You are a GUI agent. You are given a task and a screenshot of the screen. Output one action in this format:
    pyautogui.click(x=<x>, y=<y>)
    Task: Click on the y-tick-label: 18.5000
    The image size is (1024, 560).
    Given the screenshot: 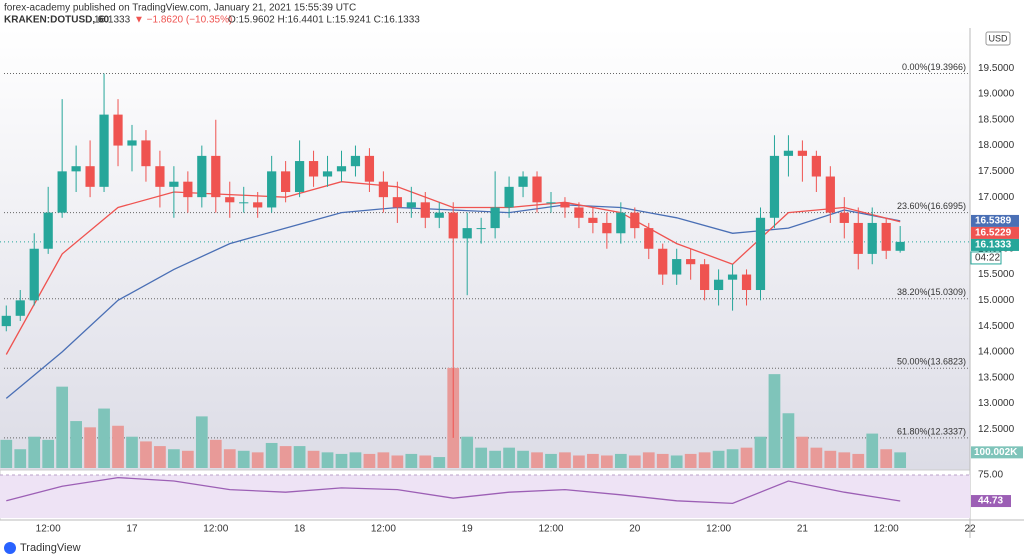 What is the action you would take?
    pyautogui.click(x=996, y=119)
    